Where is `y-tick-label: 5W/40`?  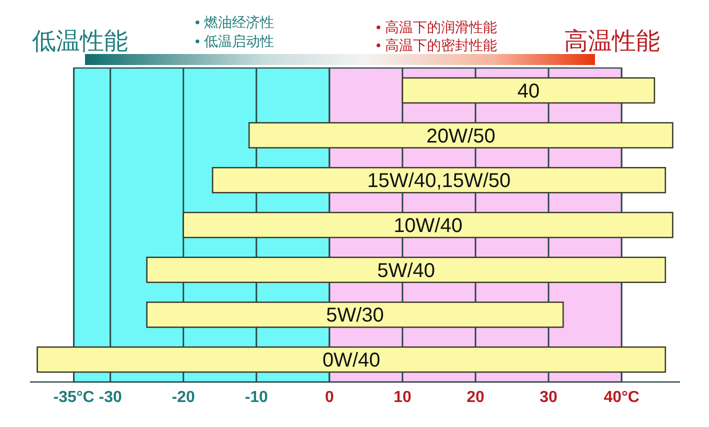
y-tick-label: 5W/40 is located at coordinates (406, 271).